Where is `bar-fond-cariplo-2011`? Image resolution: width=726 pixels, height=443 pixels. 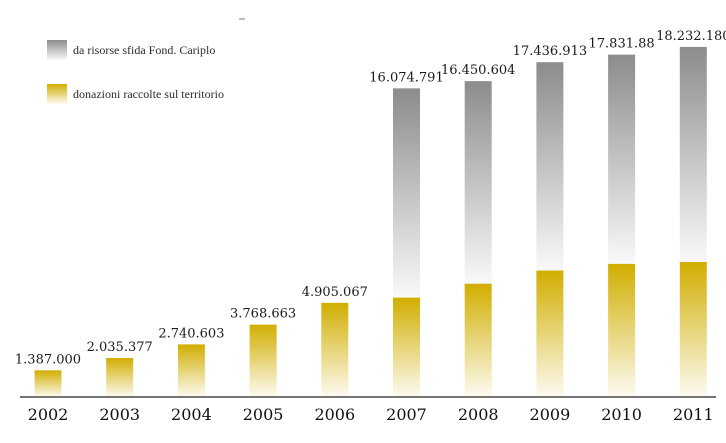
bar-fond-cariplo-2011 is located at coordinates (693, 154).